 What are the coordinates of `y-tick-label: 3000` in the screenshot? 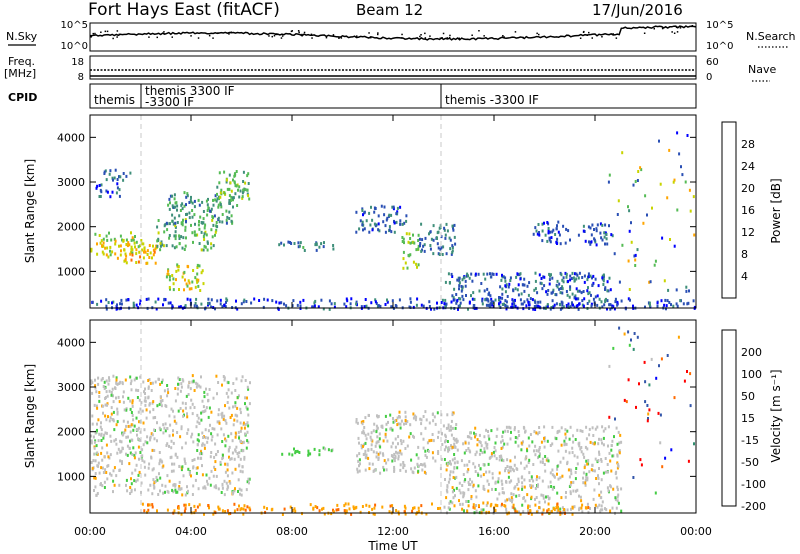 It's located at (71, 182).